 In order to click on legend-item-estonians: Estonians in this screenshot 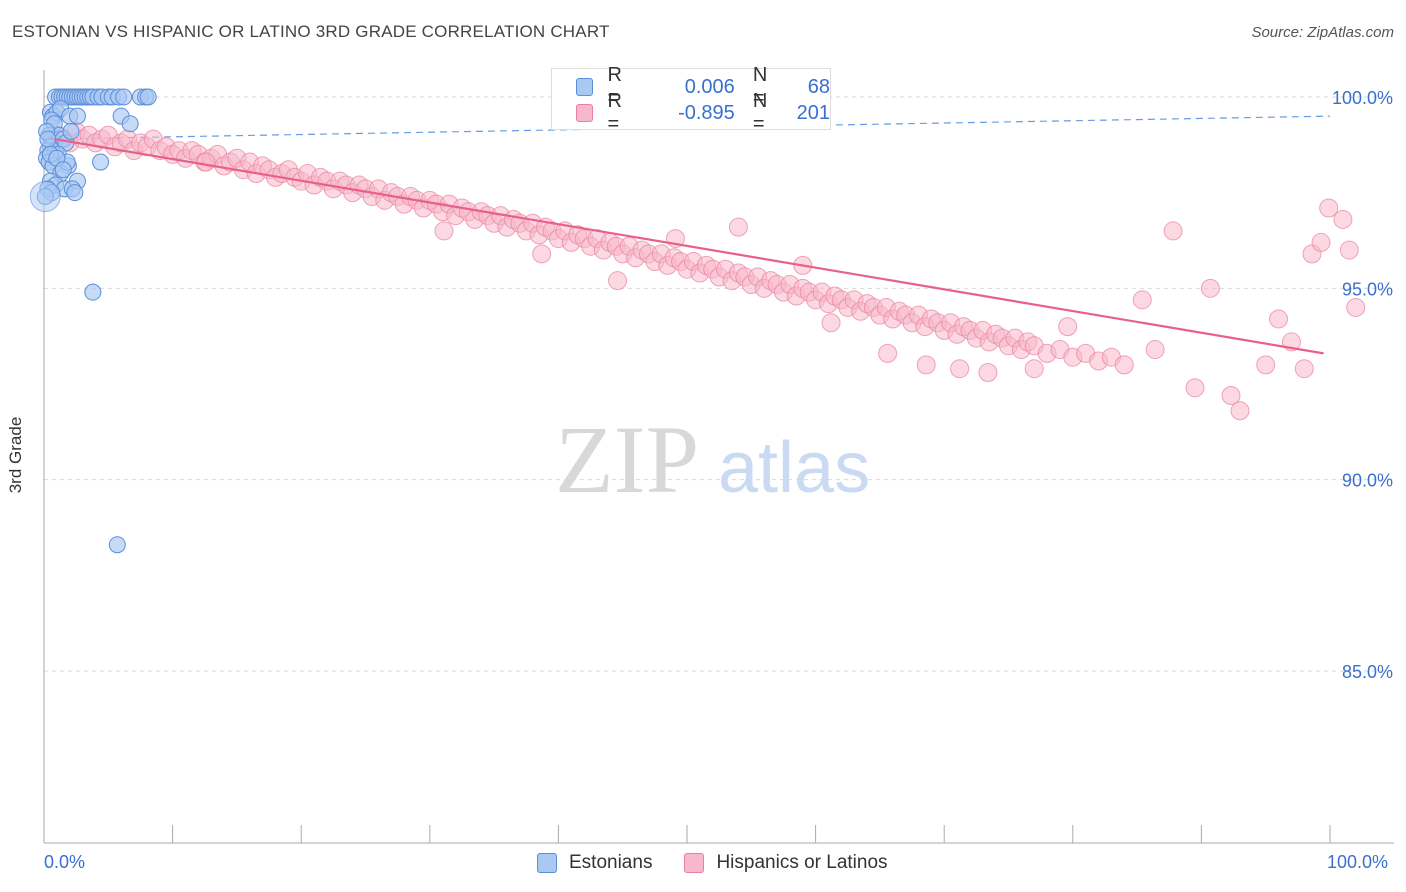, I will do `click(594, 863)`.